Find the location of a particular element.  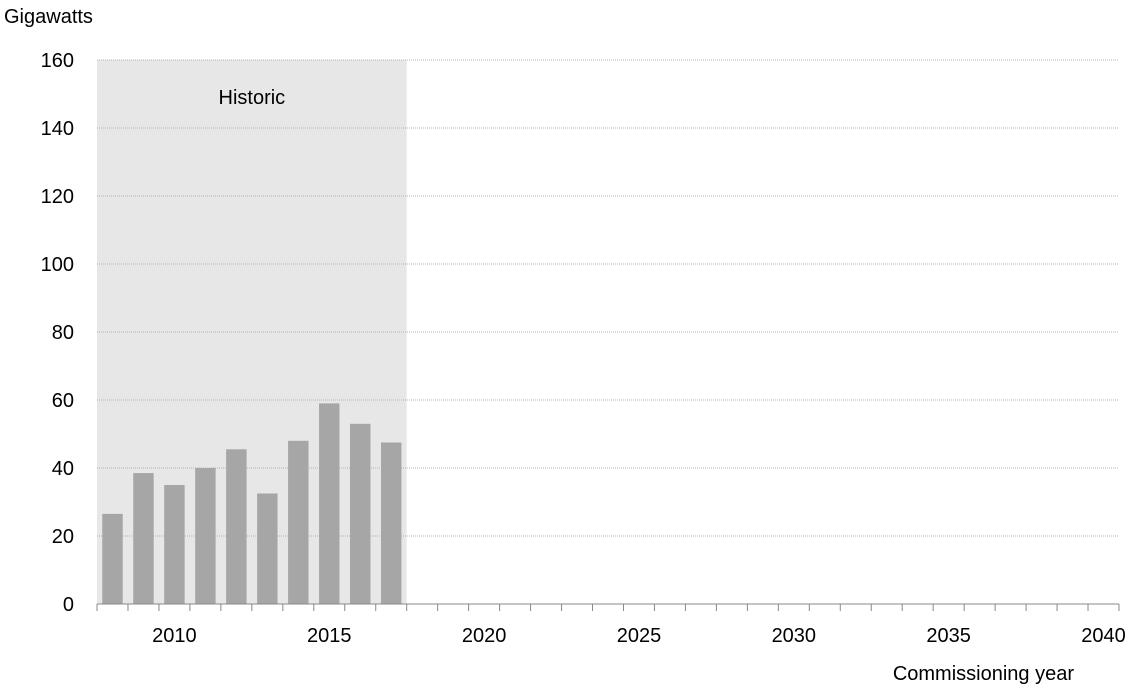

bar-2015 is located at coordinates (329, 503).